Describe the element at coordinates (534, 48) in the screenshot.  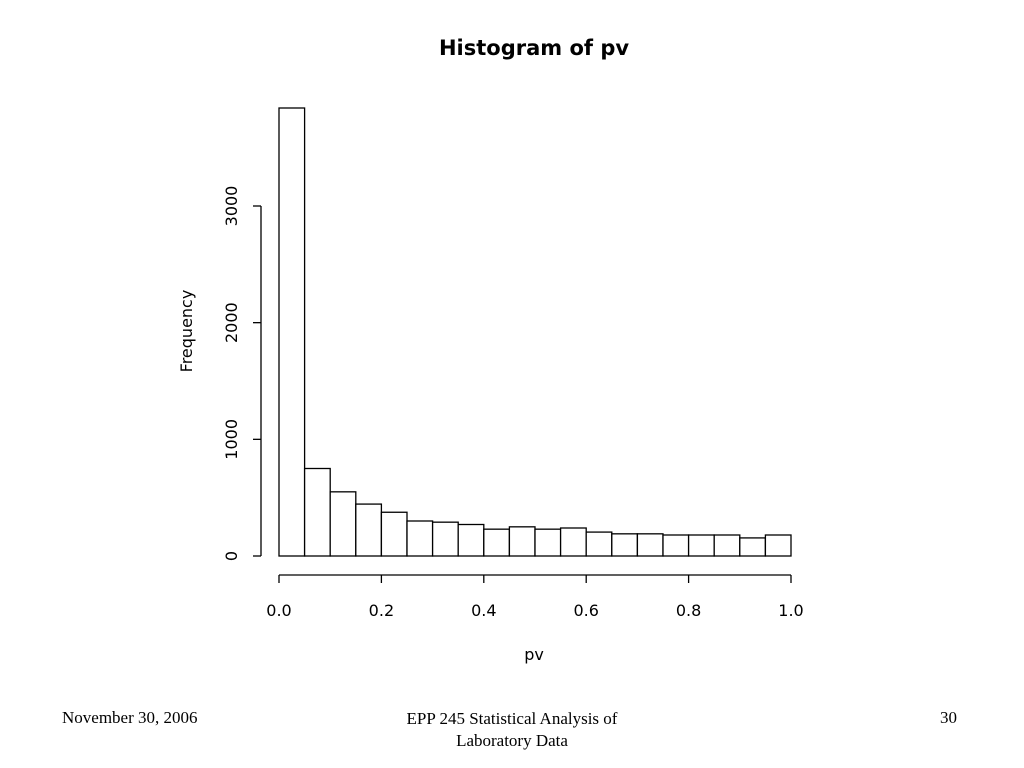
I see `chart-title: Histogram of pv` at that location.